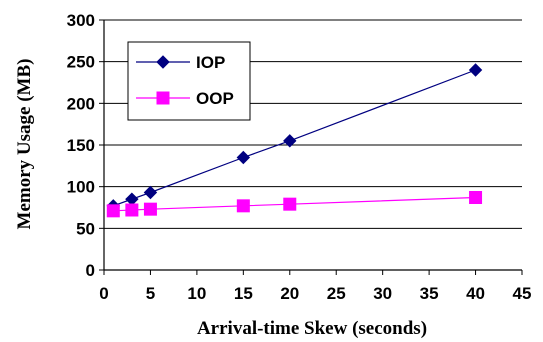 This screenshot has height=342, width=543. What do you see at coordinates (163, 62) in the screenshot?
I see `legend-marker-iop` at bounding box center [163, 62].